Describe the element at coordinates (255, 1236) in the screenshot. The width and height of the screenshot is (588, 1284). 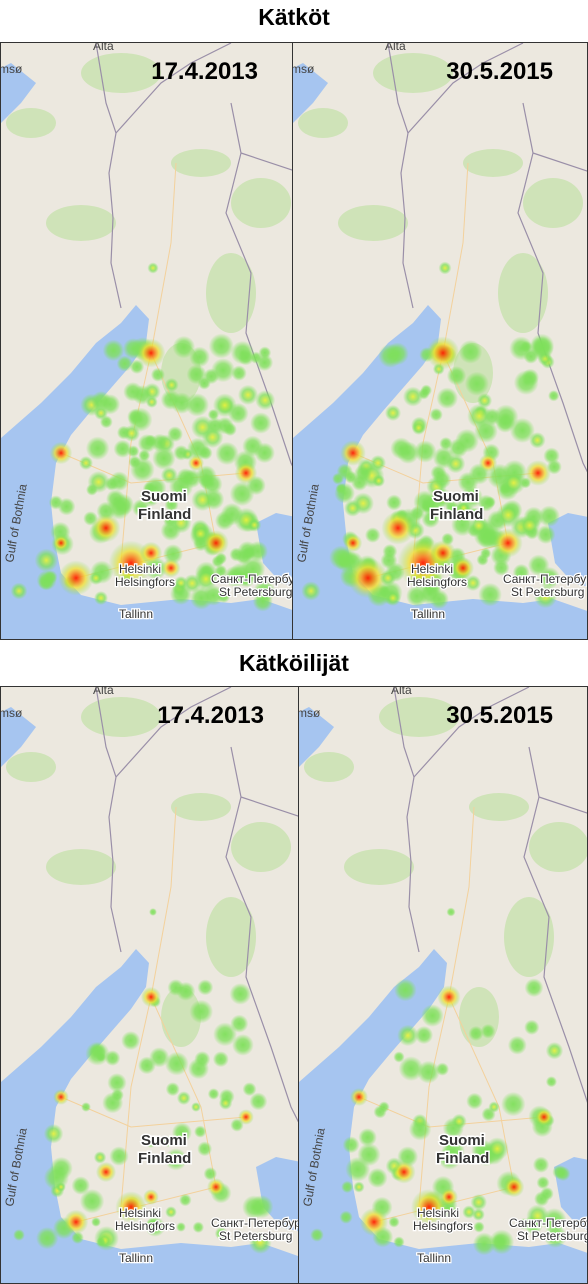
I see `map-label: St Petersburg` at that location.